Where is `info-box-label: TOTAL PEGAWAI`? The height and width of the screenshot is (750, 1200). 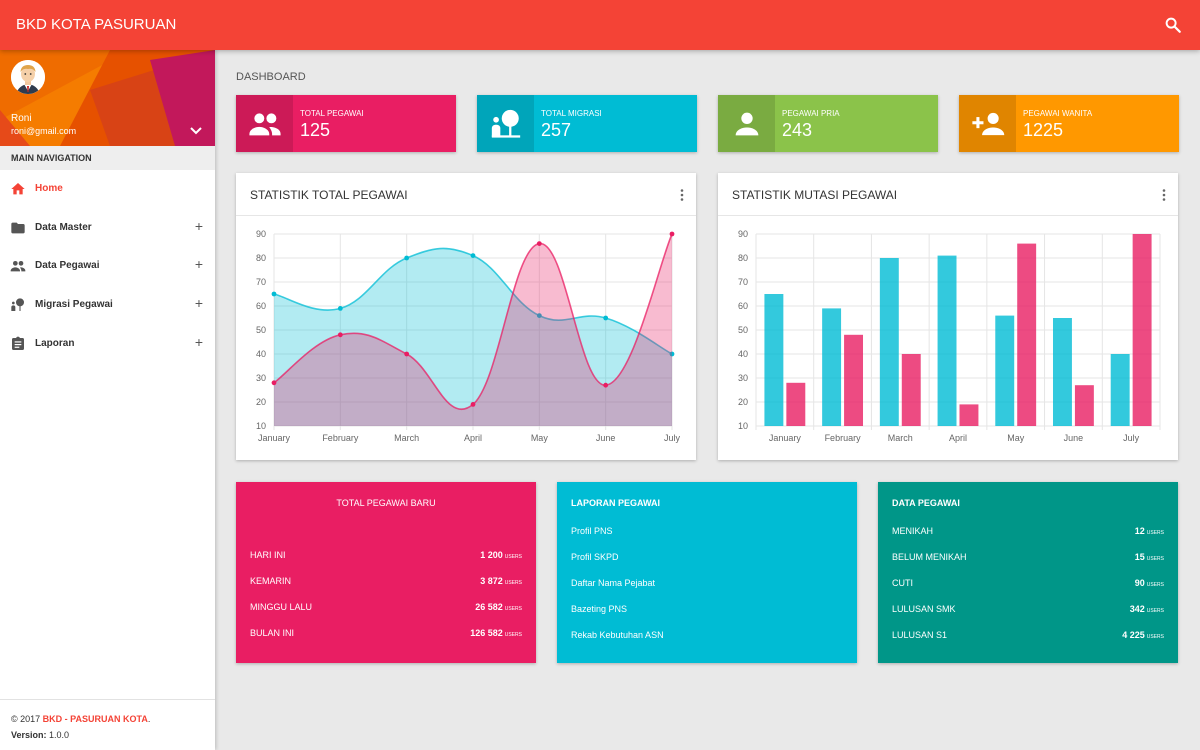 info-box-label: TOTAL PEGAWAI is located at coordinates (332, 113).